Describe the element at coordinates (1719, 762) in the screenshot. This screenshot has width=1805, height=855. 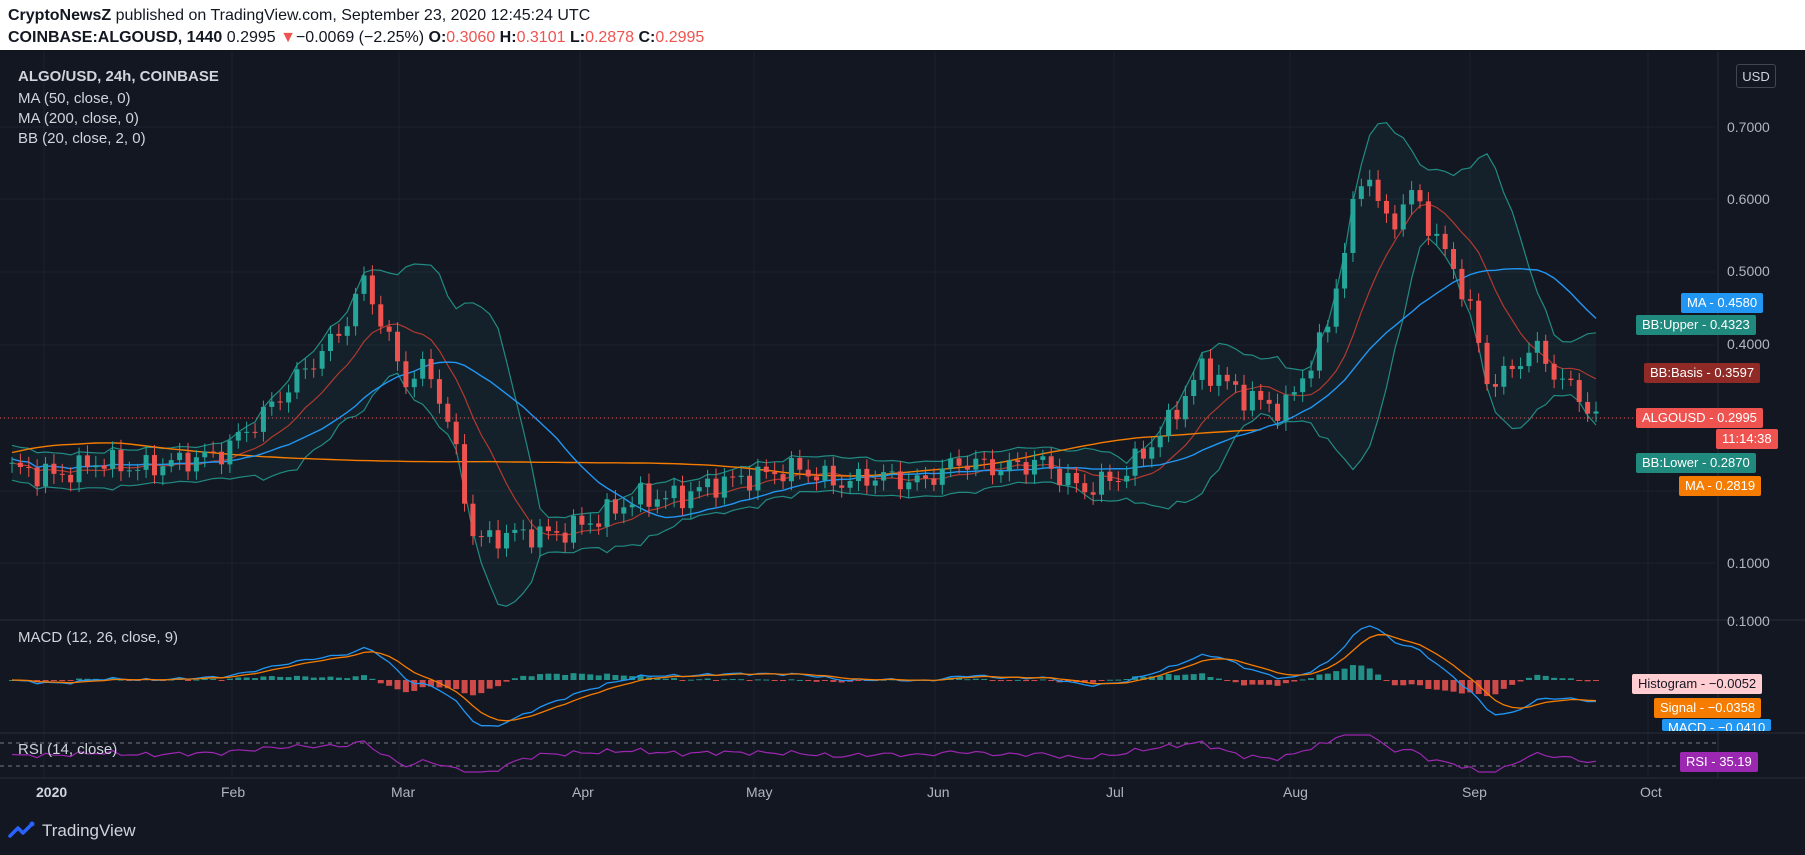
I see `rsi-badge: RSI - 35.19` at that location.